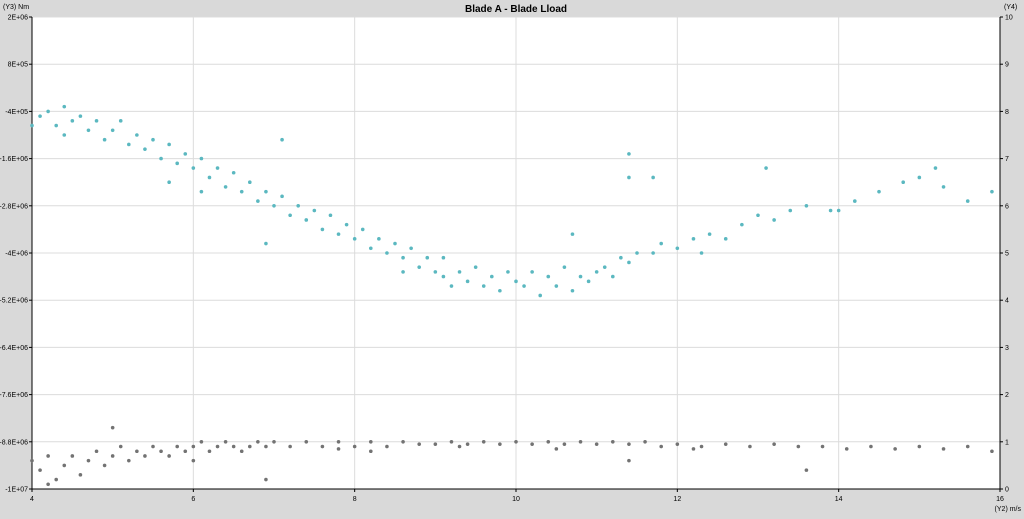  What do you see at coordinates (16, 490) in the screenshot?
I see `left-tick-label: -1E+07` at bounding box center [16, 490].